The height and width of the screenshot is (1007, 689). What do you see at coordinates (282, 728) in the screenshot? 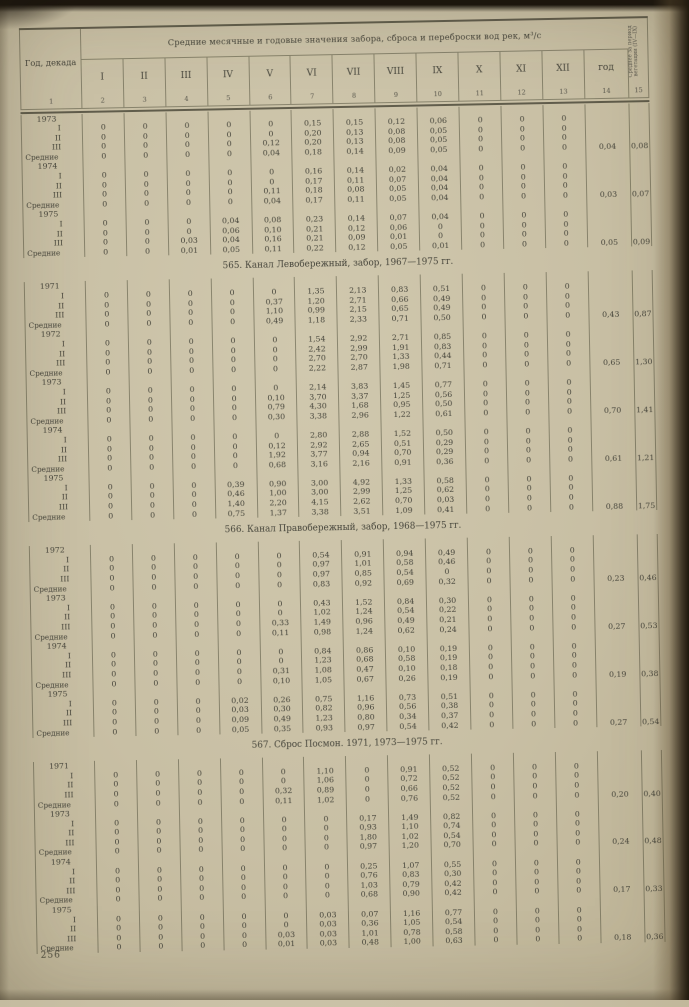
I see `cell: 0,35` at bounding box center [282, 728].